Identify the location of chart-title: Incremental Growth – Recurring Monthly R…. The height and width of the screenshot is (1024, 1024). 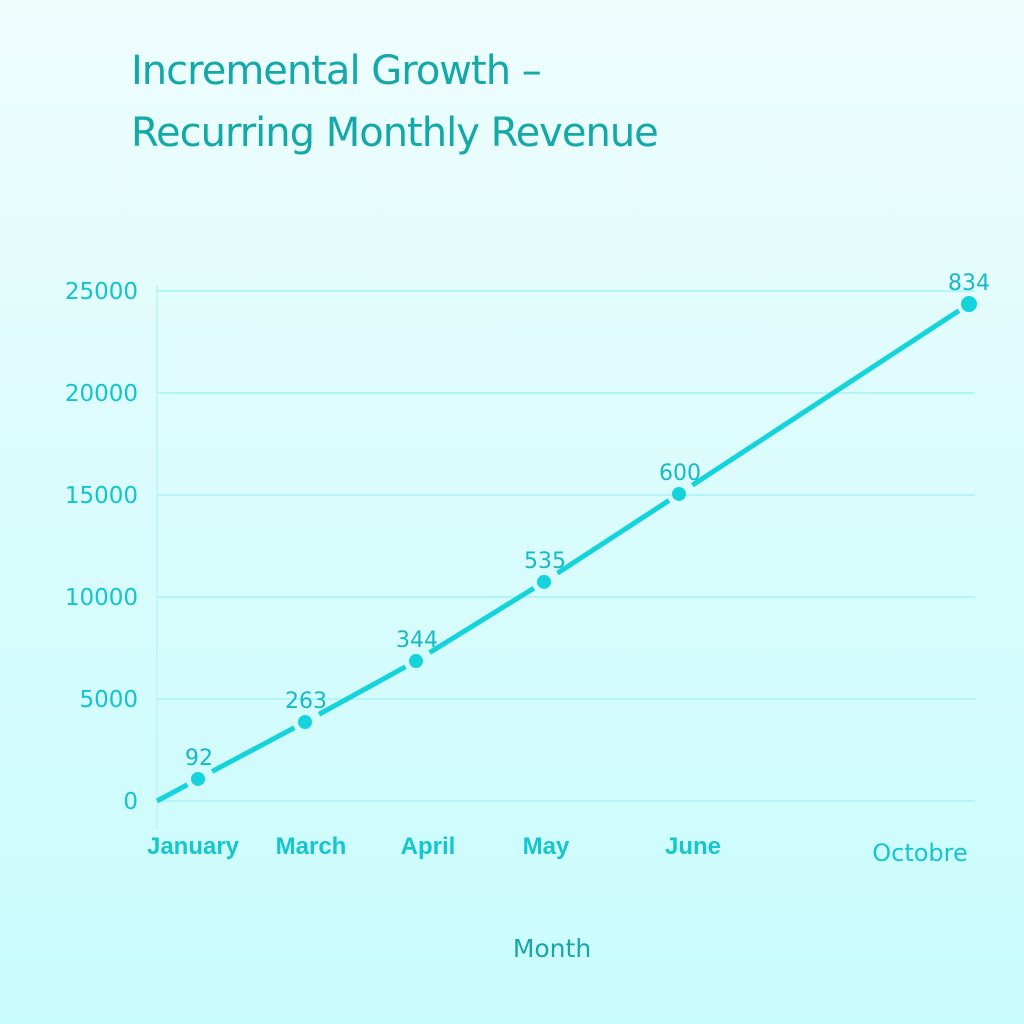
(395, 102).